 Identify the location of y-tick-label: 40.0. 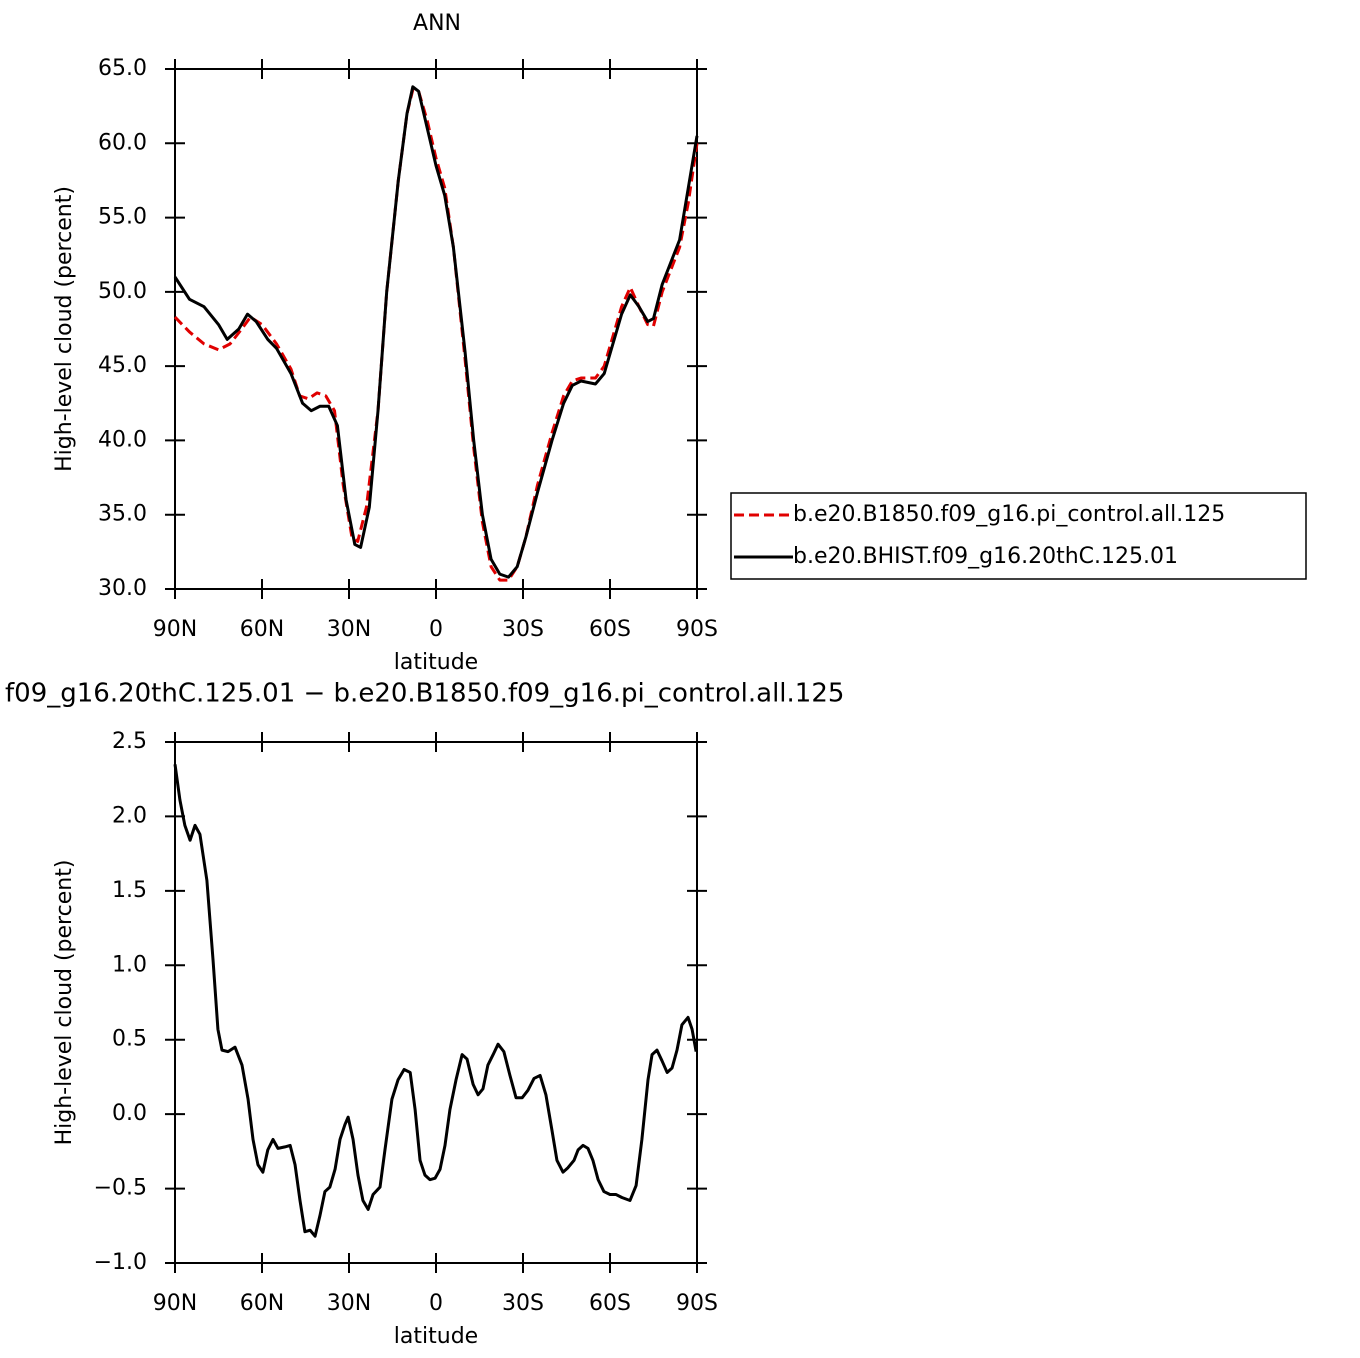
(122, 439).